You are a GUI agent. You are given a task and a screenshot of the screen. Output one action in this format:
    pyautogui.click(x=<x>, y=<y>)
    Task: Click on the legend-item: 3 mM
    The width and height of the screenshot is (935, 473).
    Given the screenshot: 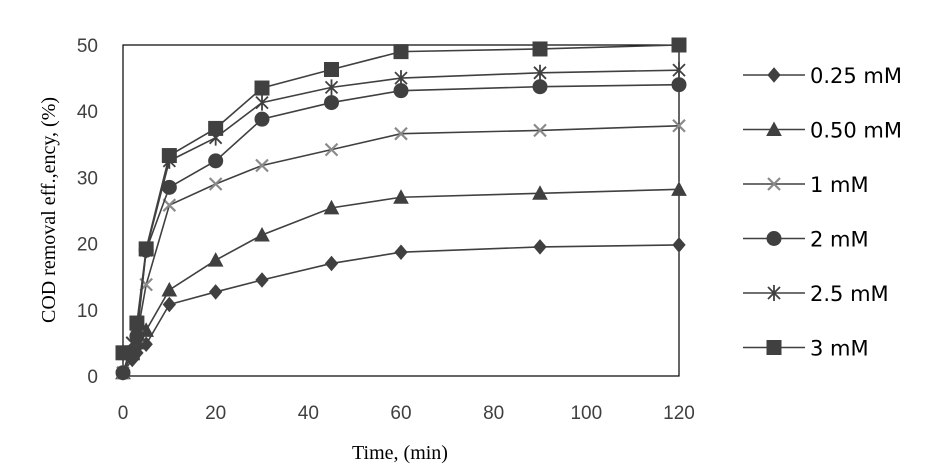 What is the action you would take?
    pyautogui.click(x=806, y=349)
    